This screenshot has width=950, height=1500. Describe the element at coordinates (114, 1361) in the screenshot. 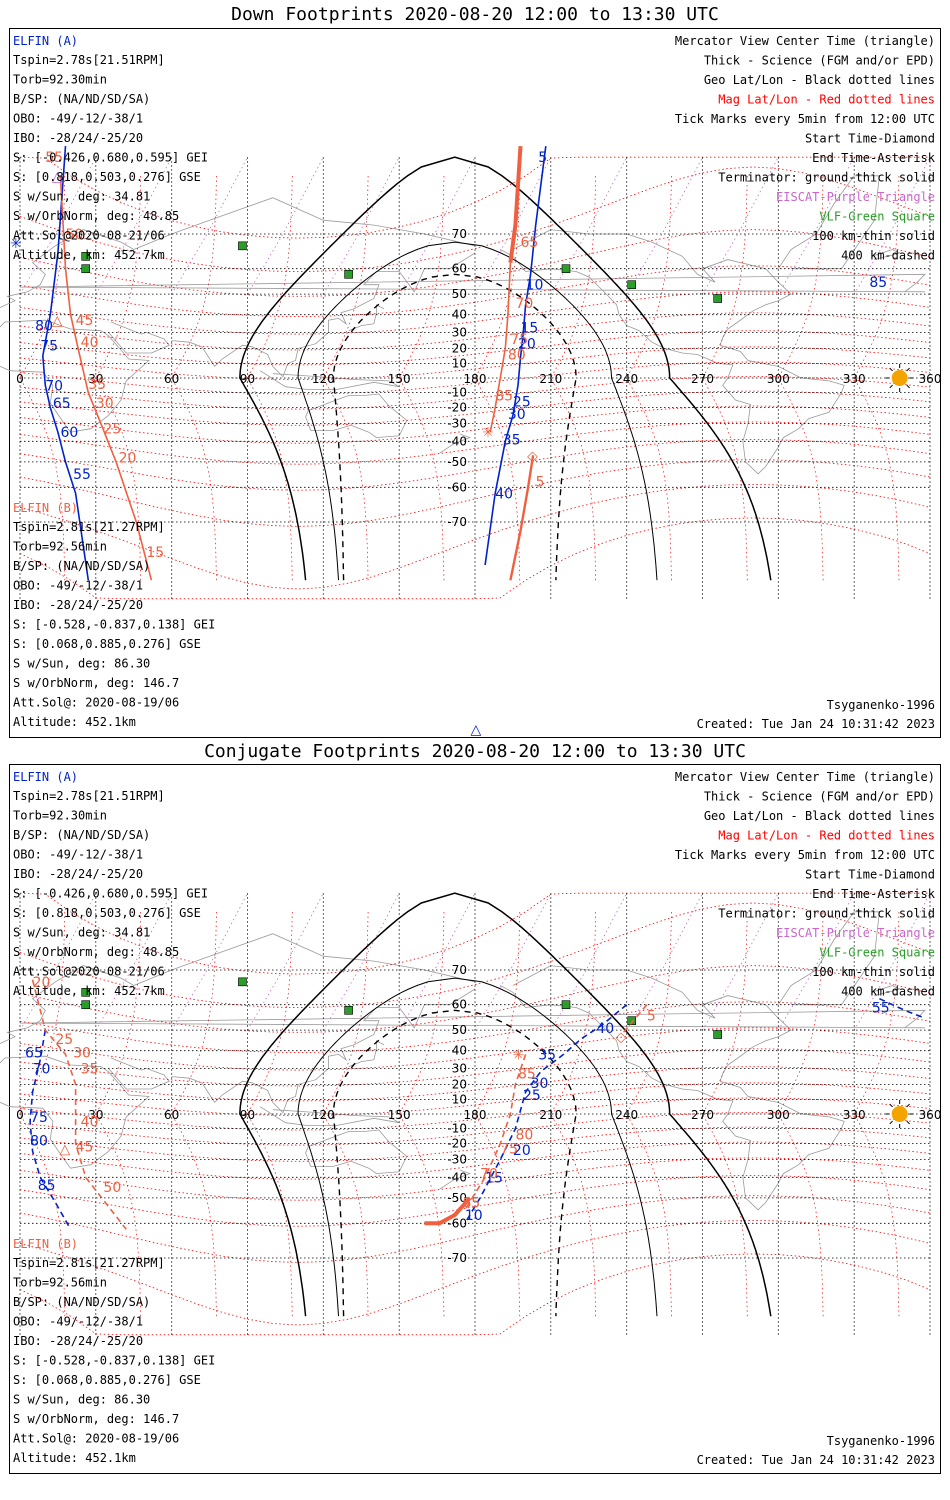

I see `elfin-b-info-line: S: [-0.528,-0.837,0.138] GEI` at that location.